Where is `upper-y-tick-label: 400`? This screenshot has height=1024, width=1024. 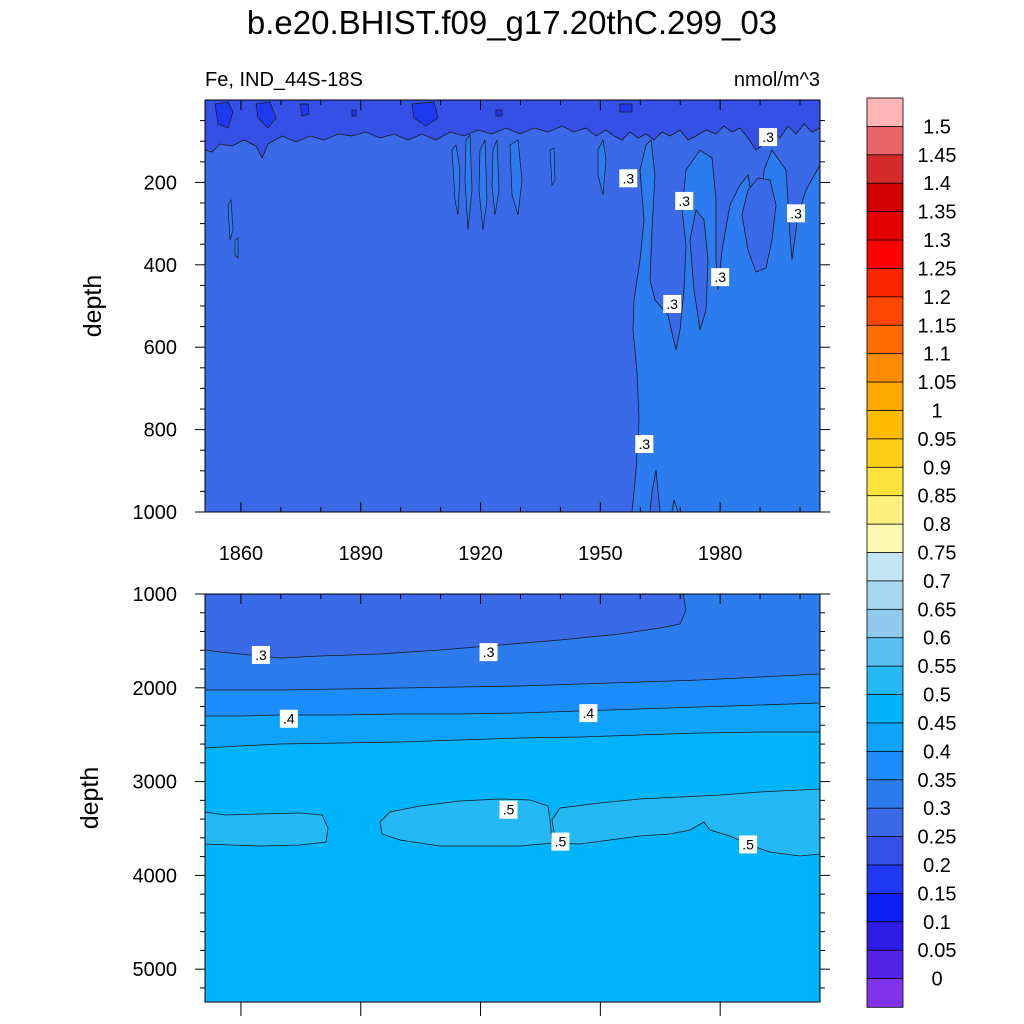
upper-y-tick-label: 400 is located at coordinates (160, 266).